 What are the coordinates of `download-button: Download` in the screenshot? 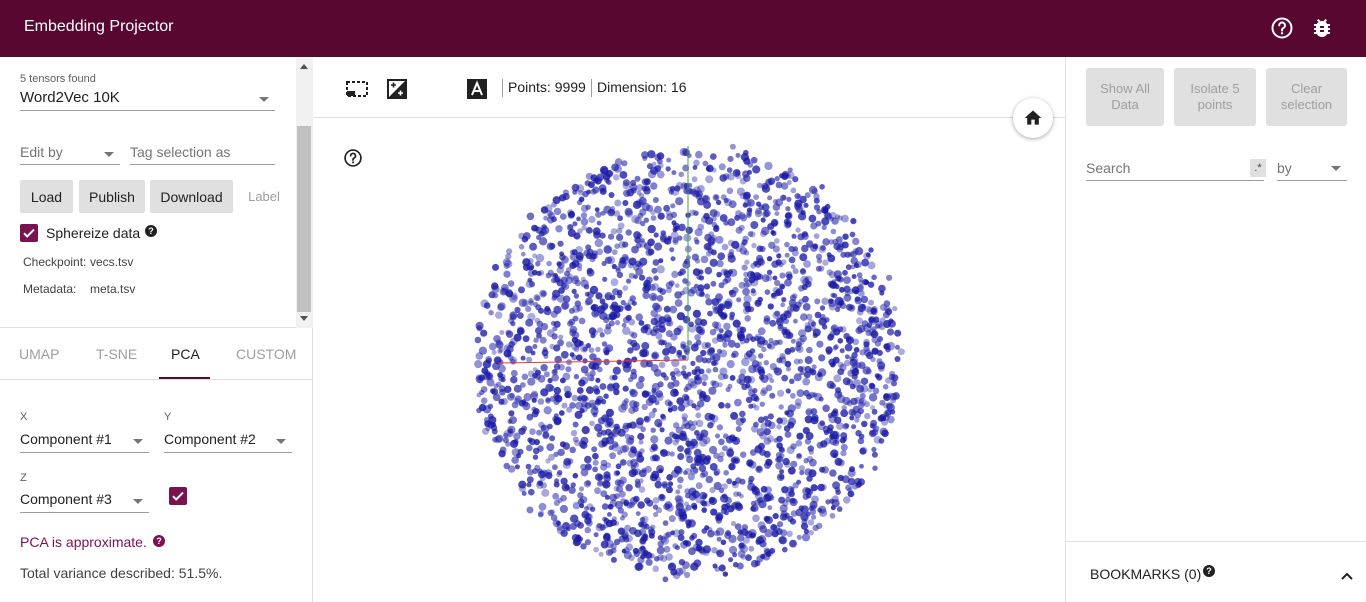 It's located at (191, 196).